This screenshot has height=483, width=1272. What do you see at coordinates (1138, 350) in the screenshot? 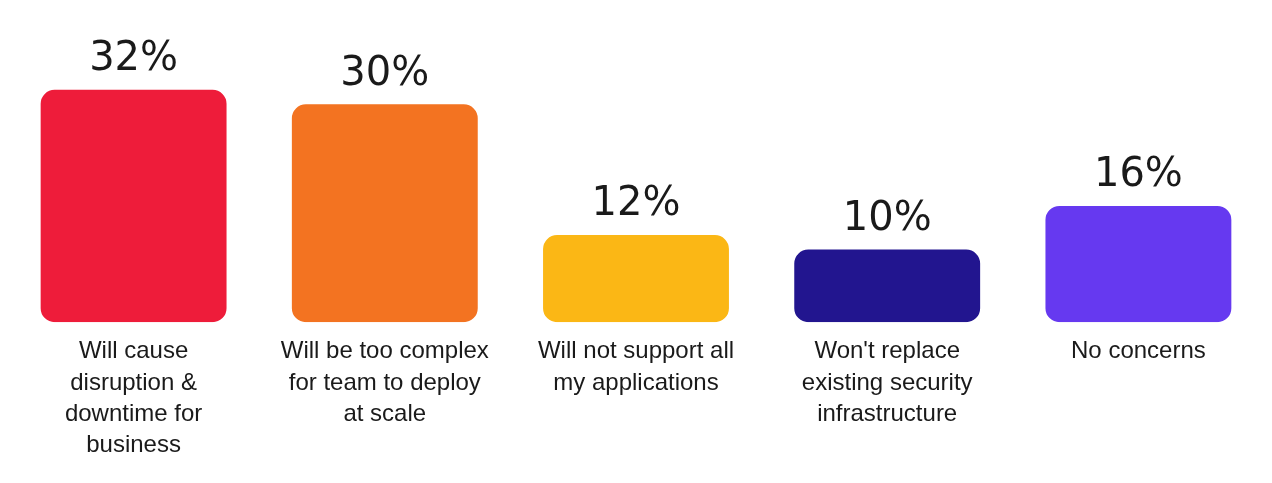
I see `x-tick-label: No concerns` at bounding box center [1138, 350].